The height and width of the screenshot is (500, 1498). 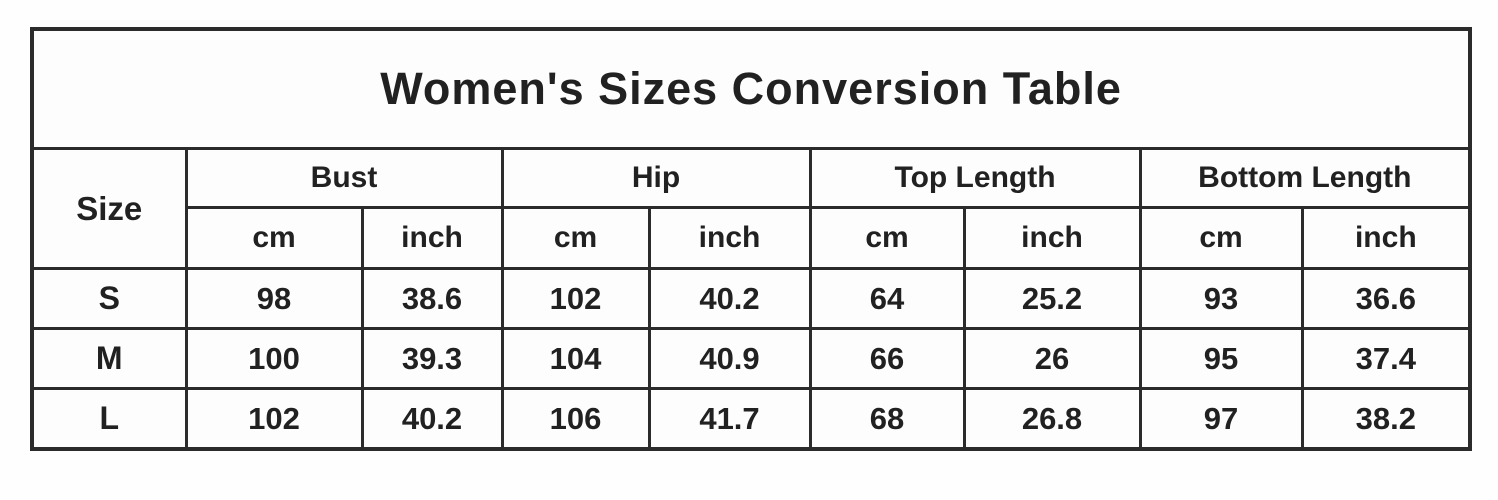 What do you see at coordinates (729, 238) in the screenshot?
I see `unit-header-hip-inch: inch` at bounding box center [729, 238].